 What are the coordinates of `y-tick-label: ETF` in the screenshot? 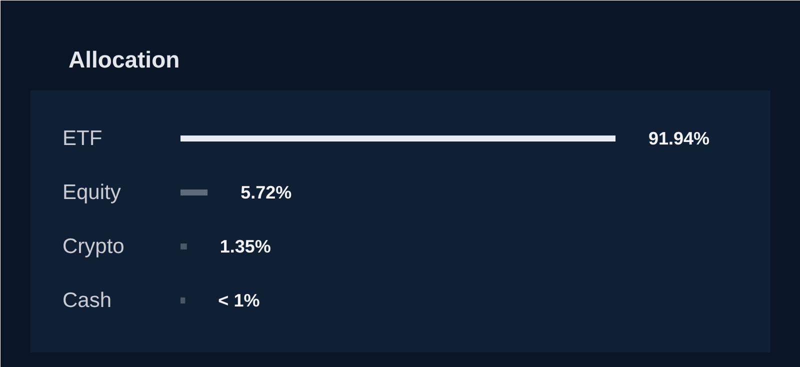 It's located at (82, 138).